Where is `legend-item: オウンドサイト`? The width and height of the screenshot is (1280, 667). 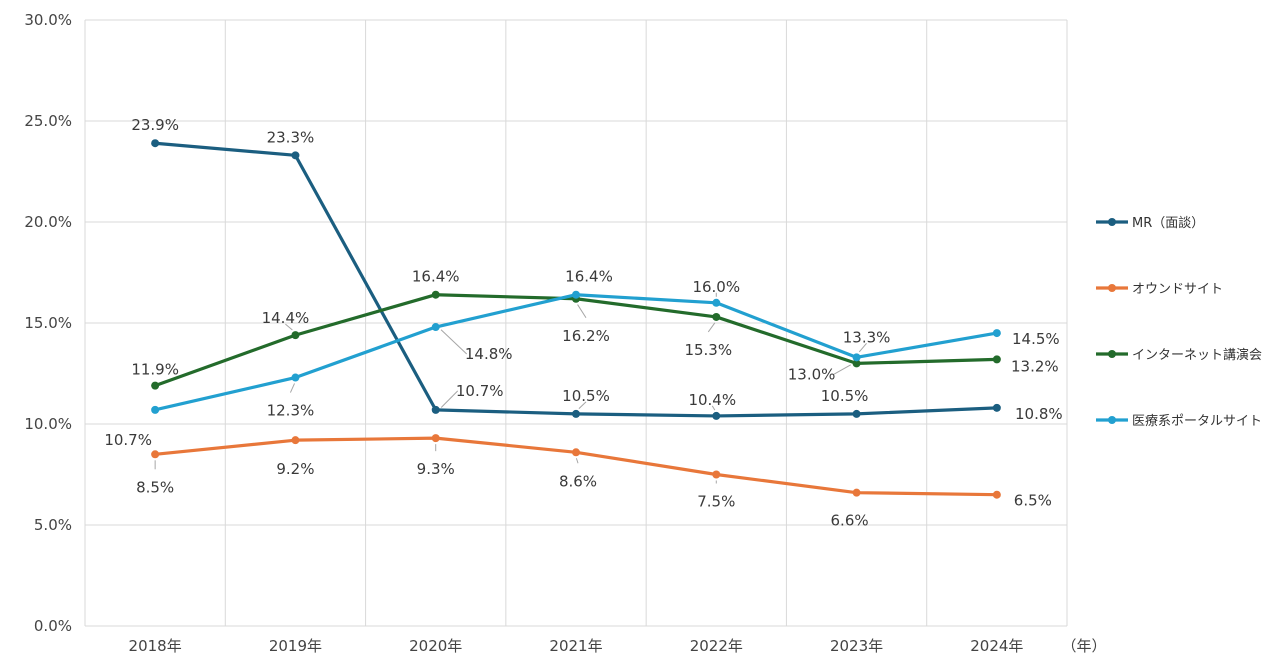
legend-item: オウンドサイト is located at coordinates (1159, 289).